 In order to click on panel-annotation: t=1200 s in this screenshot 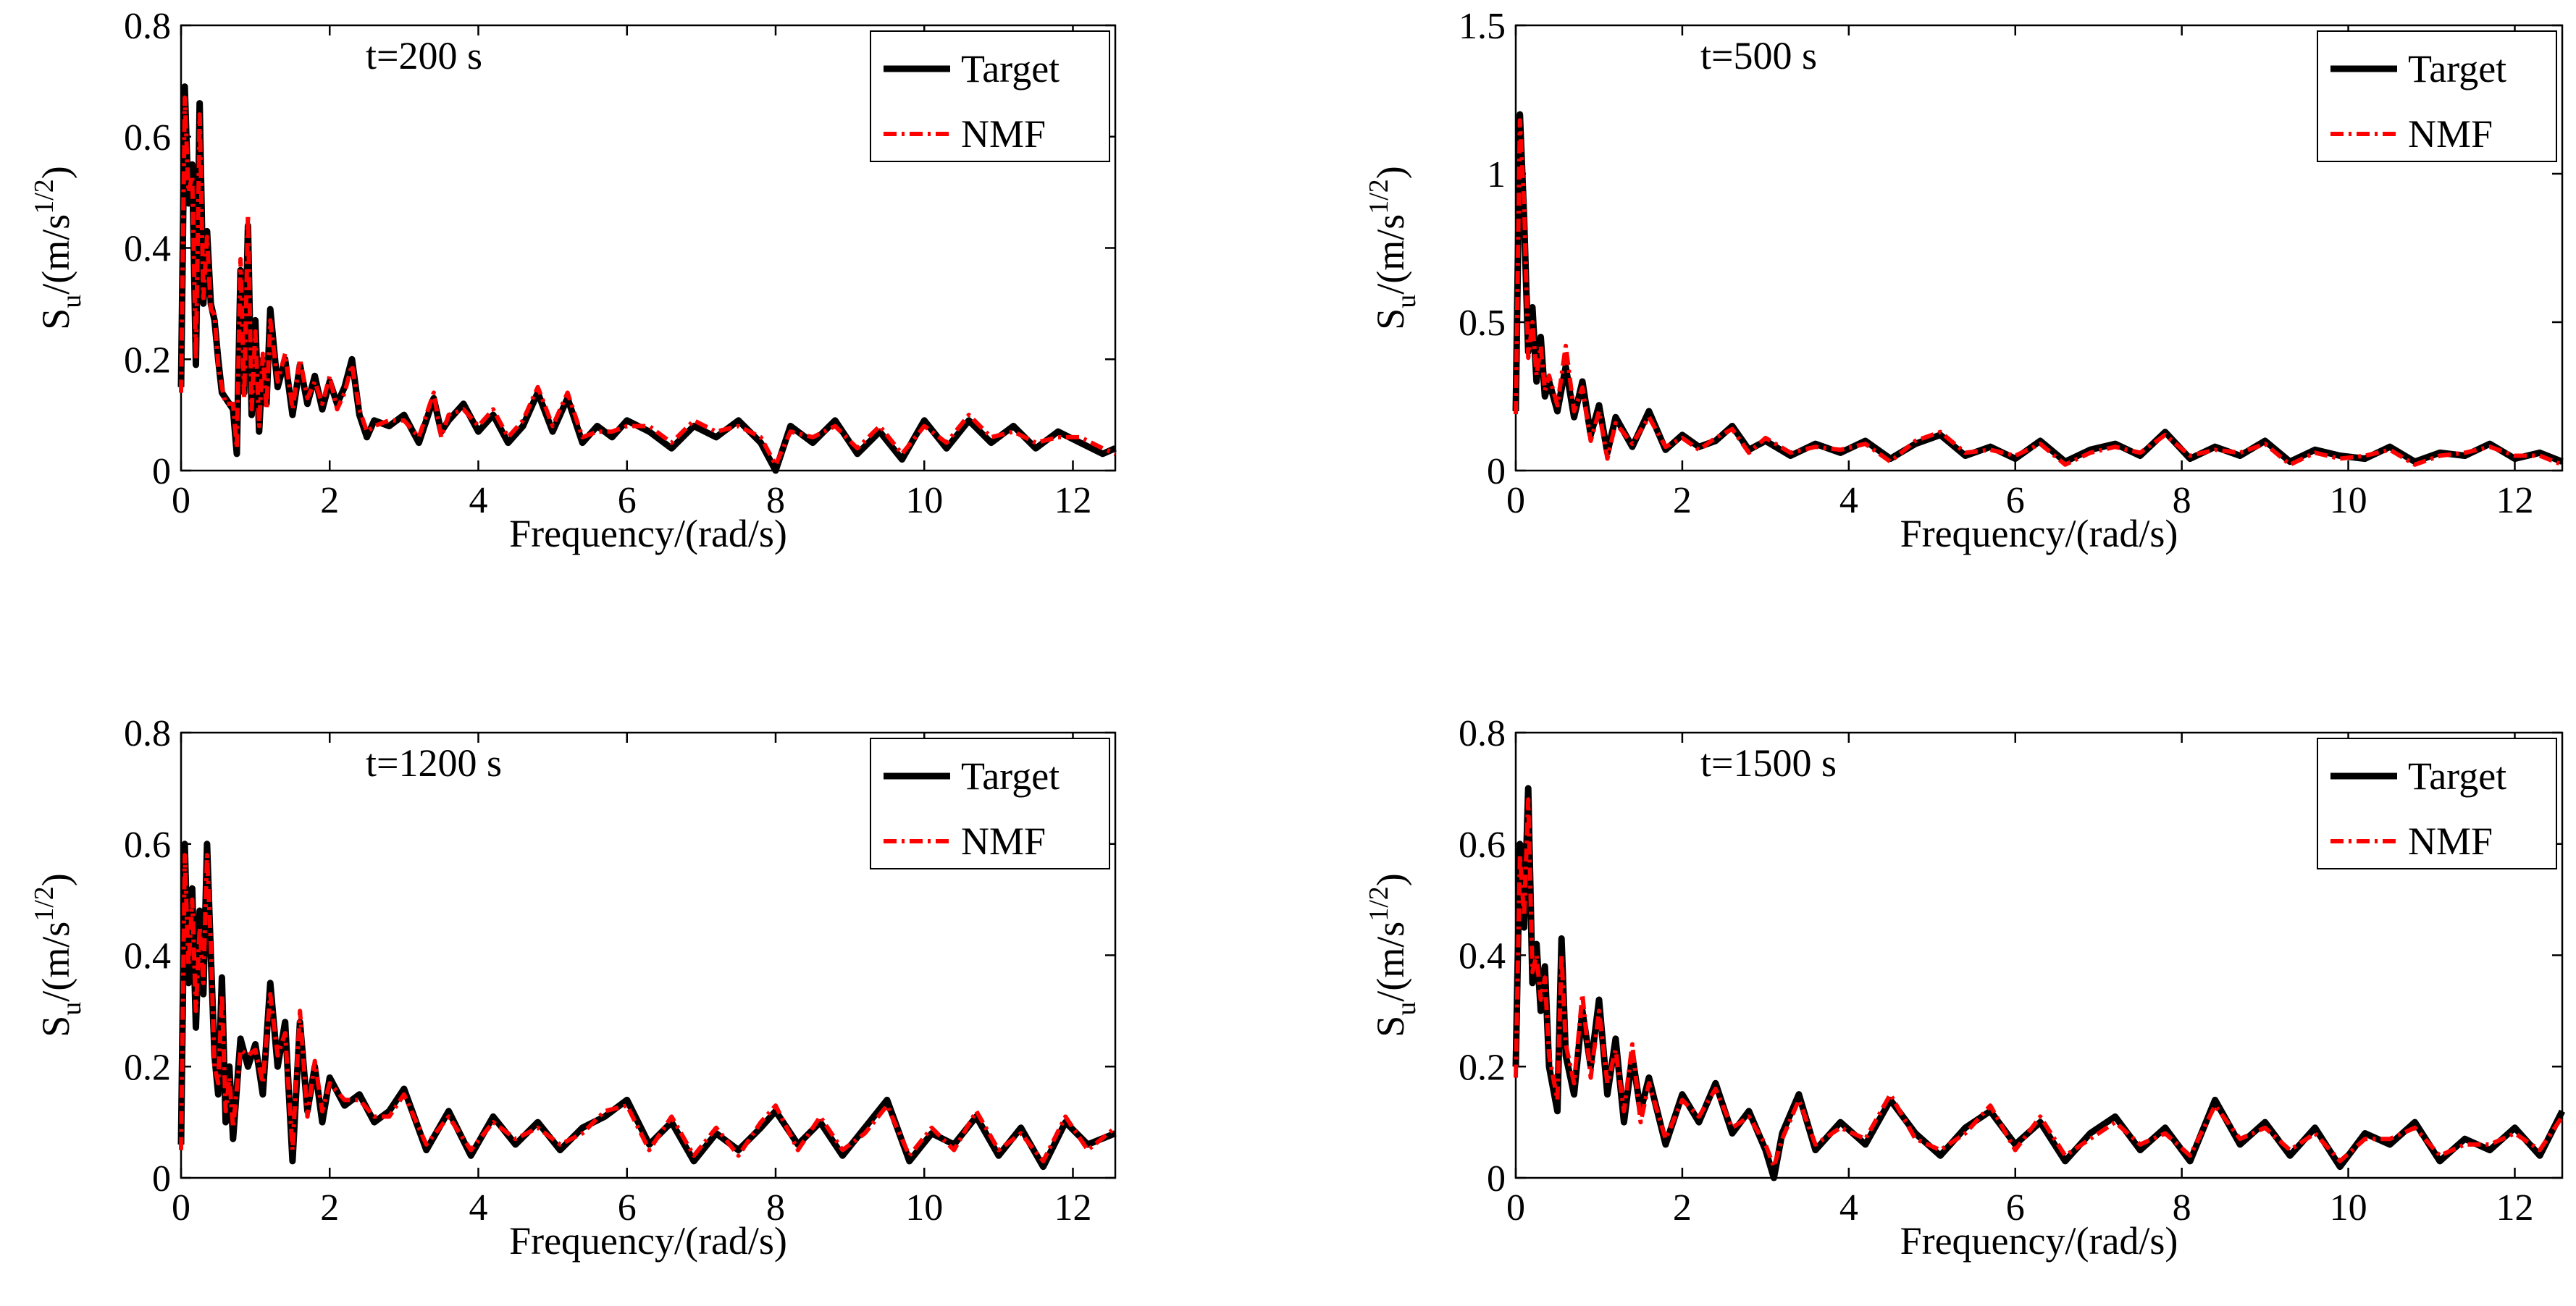, I will do `click(434, 763)`.